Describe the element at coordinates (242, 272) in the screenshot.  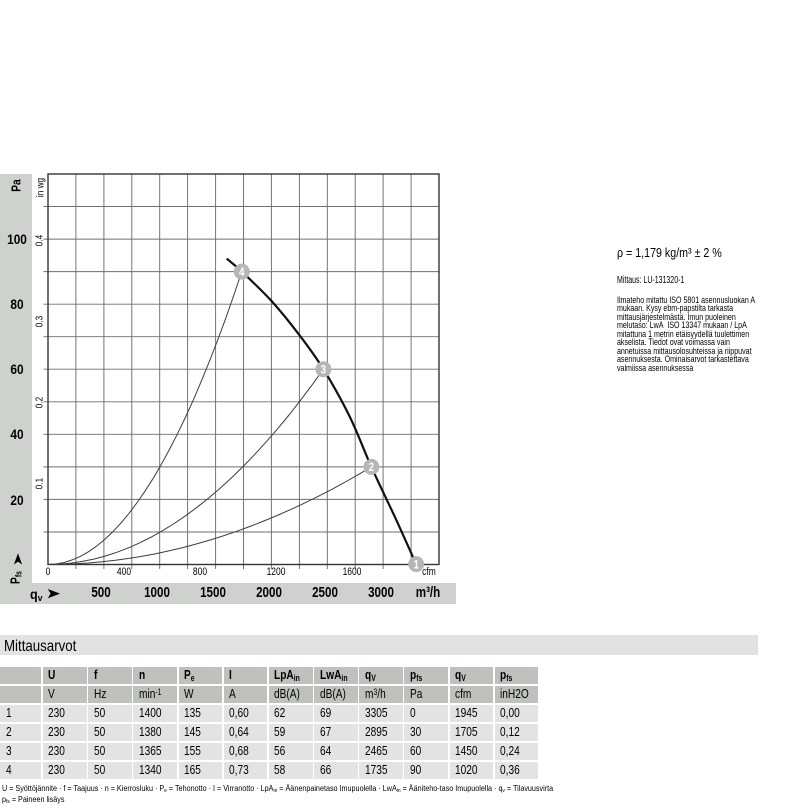
I see `svg-text: 4` at that location.